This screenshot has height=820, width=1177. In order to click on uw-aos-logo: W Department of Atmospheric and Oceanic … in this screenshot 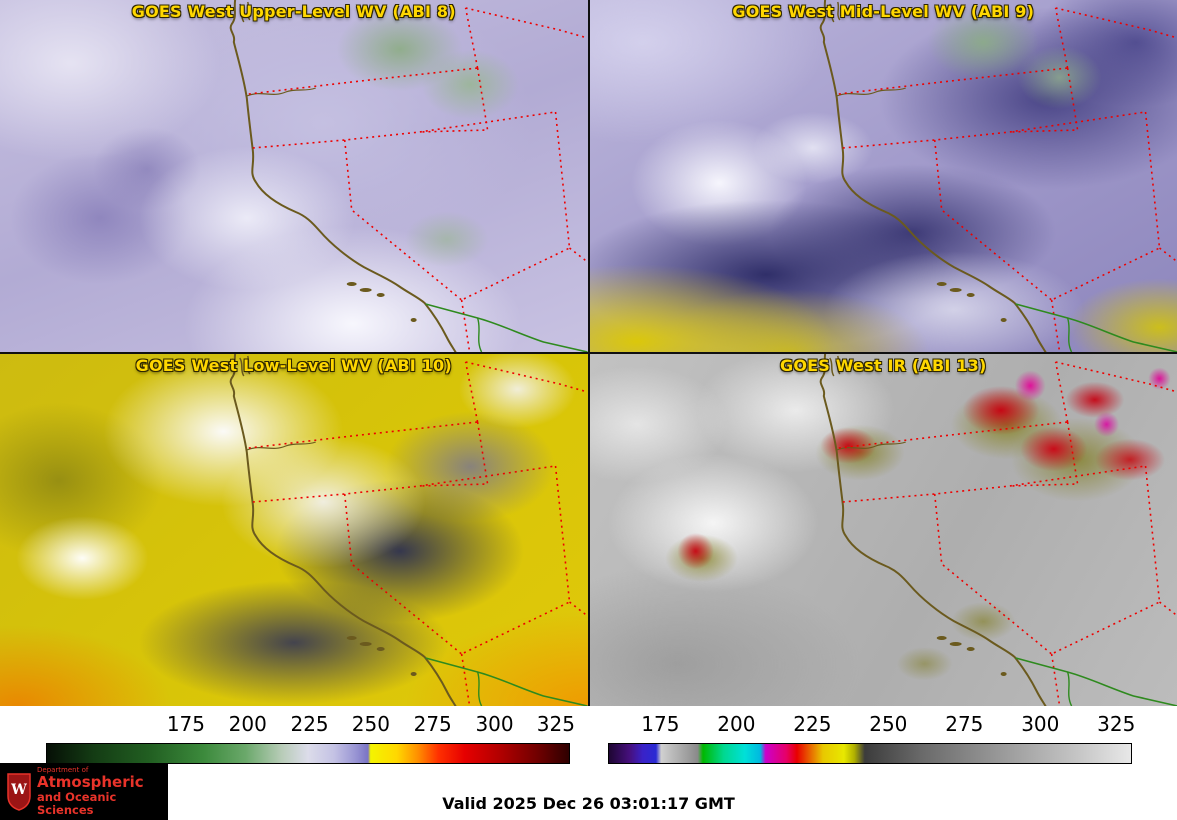, I will do `click(84, 791)`.